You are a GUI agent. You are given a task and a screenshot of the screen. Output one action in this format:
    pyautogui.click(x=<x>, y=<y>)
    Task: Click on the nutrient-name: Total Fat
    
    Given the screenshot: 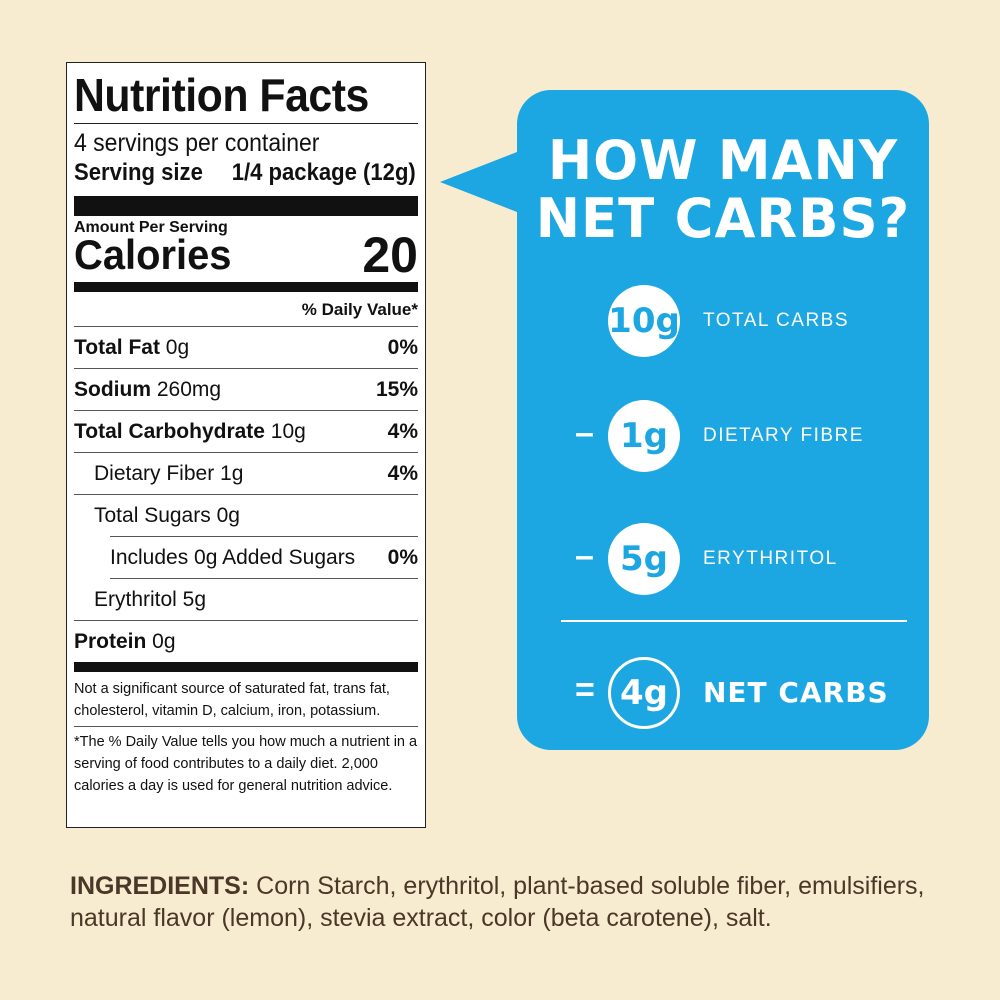 What is the action you would take?
    pyautogui.click(x=117, y=347)
    